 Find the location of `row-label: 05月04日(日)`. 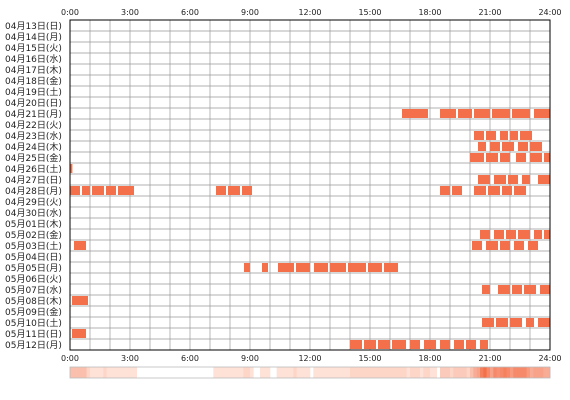

row-label: 05月04日(日) is located at coordinates (33, 257).